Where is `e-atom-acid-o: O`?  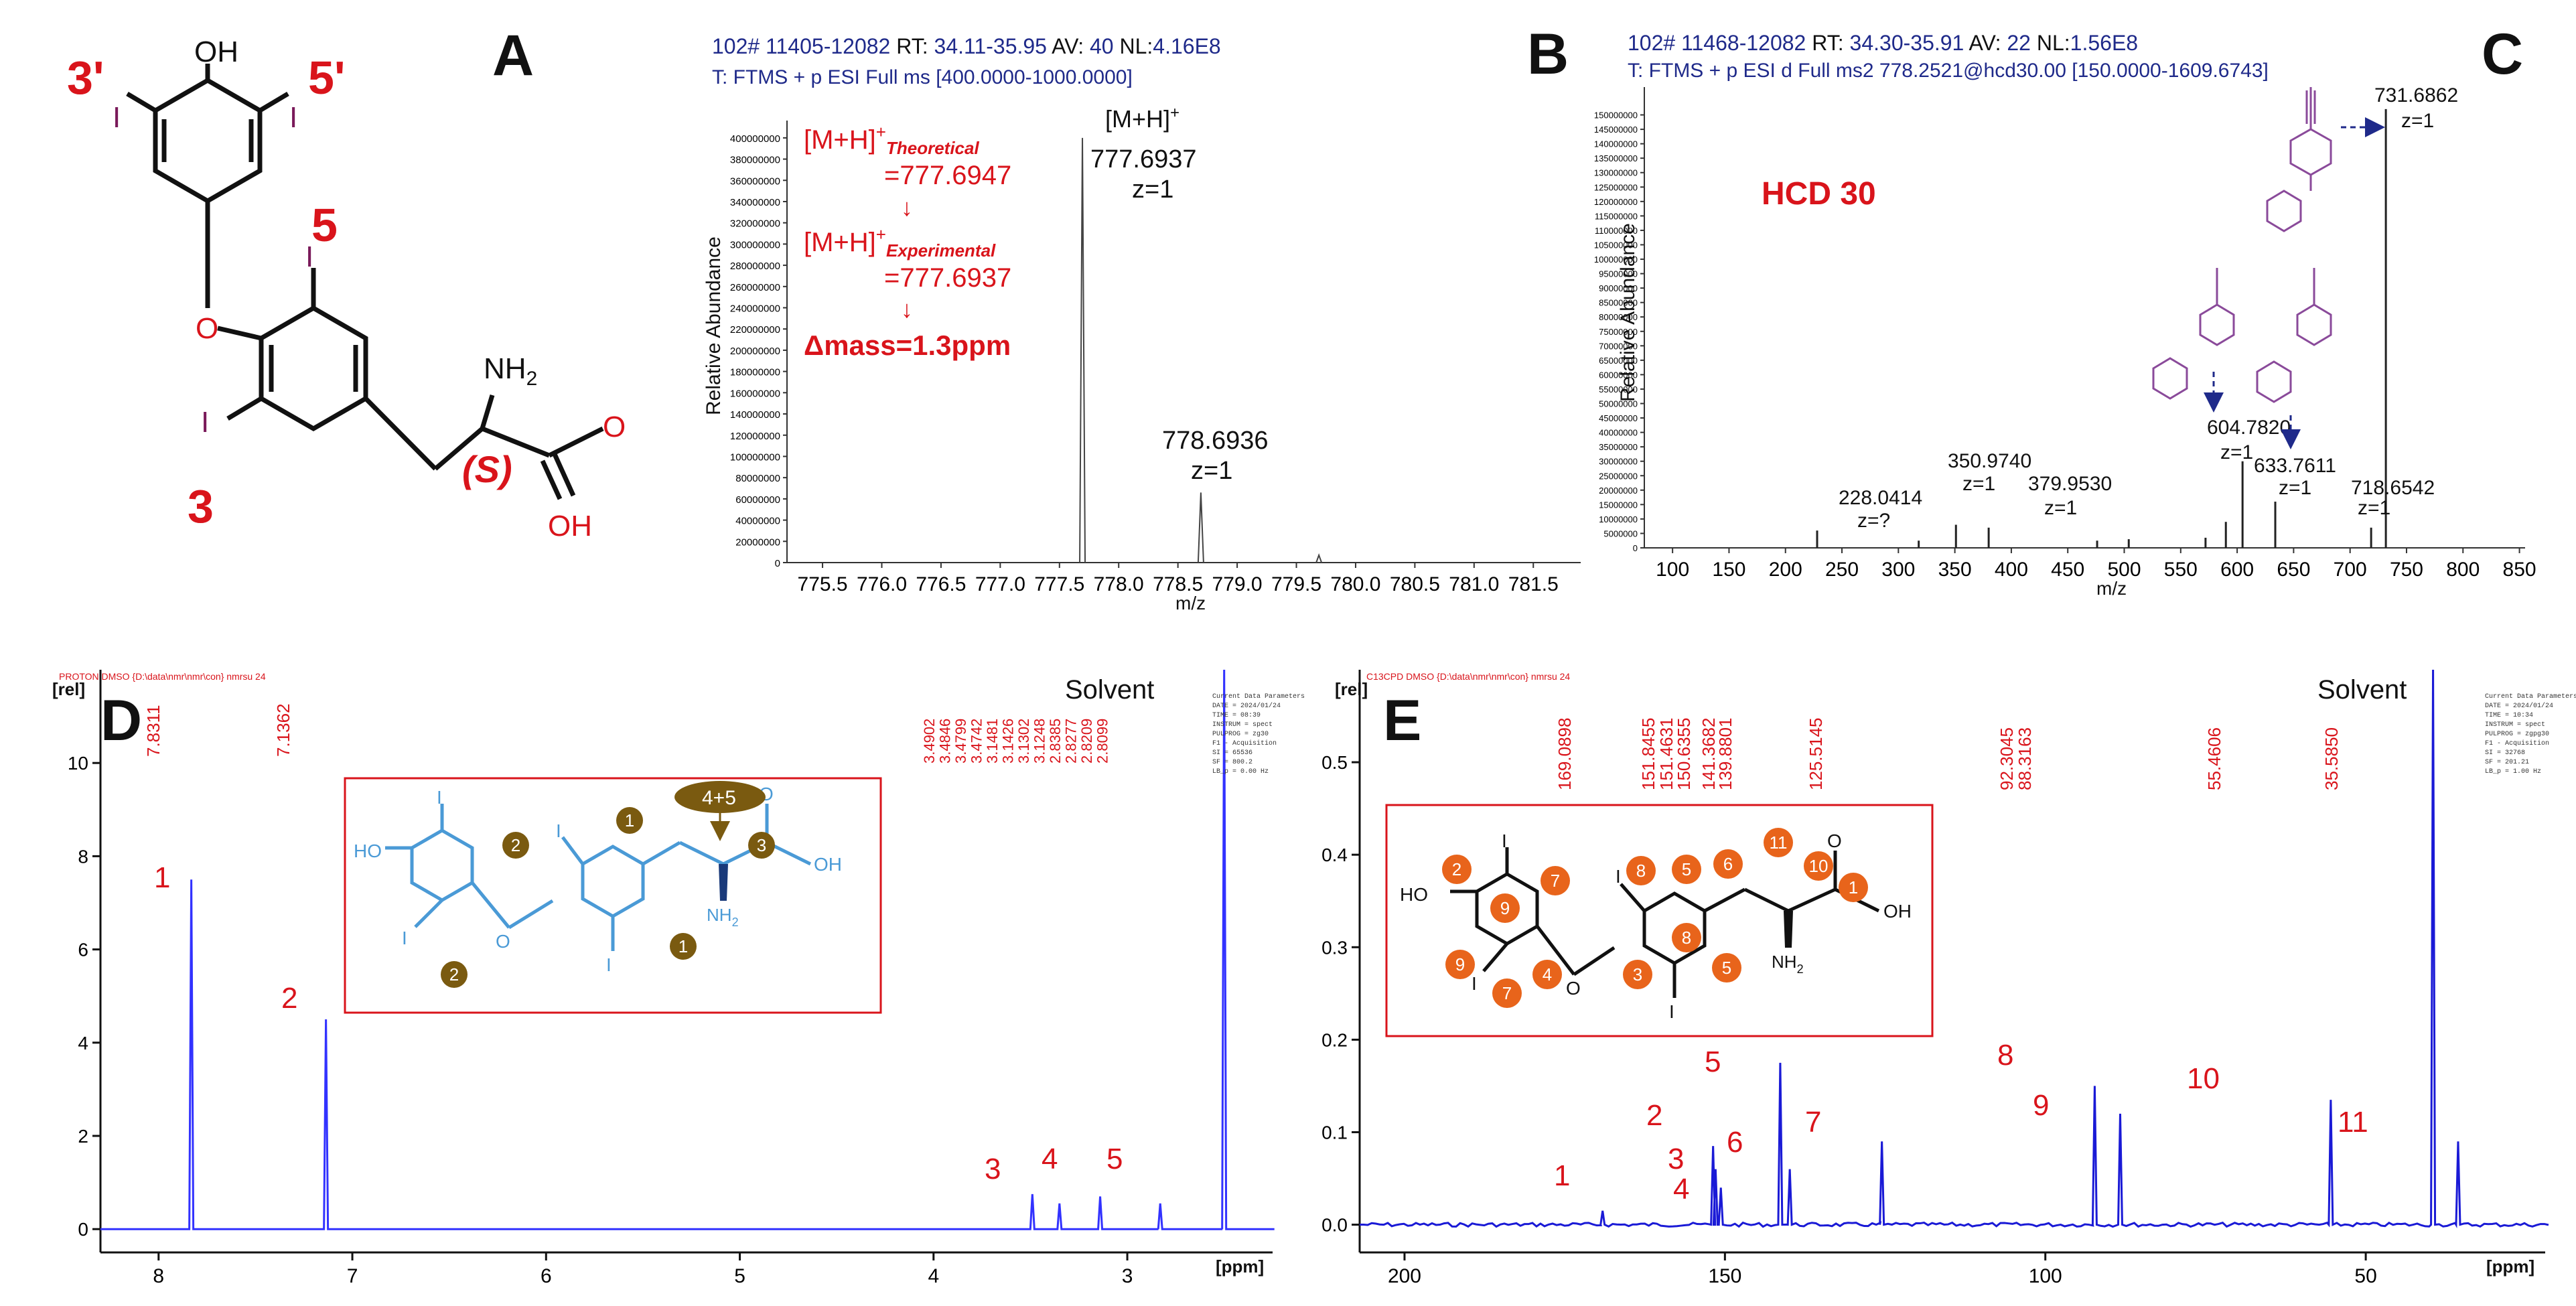
e-atom-acid-o: O is located at coordinates (1834, 840).